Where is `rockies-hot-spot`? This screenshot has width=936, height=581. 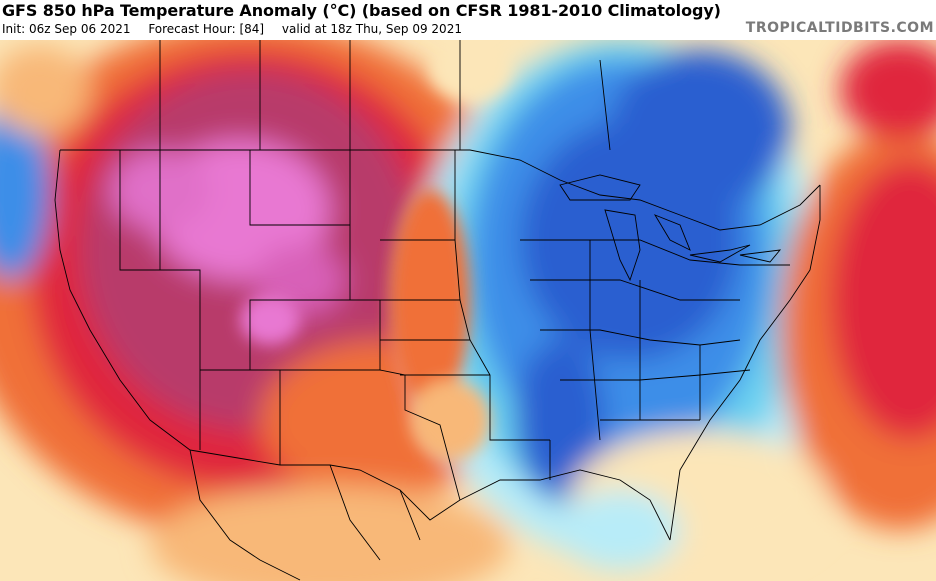 rockies-hot-spot is located at coordinates (270, 320).